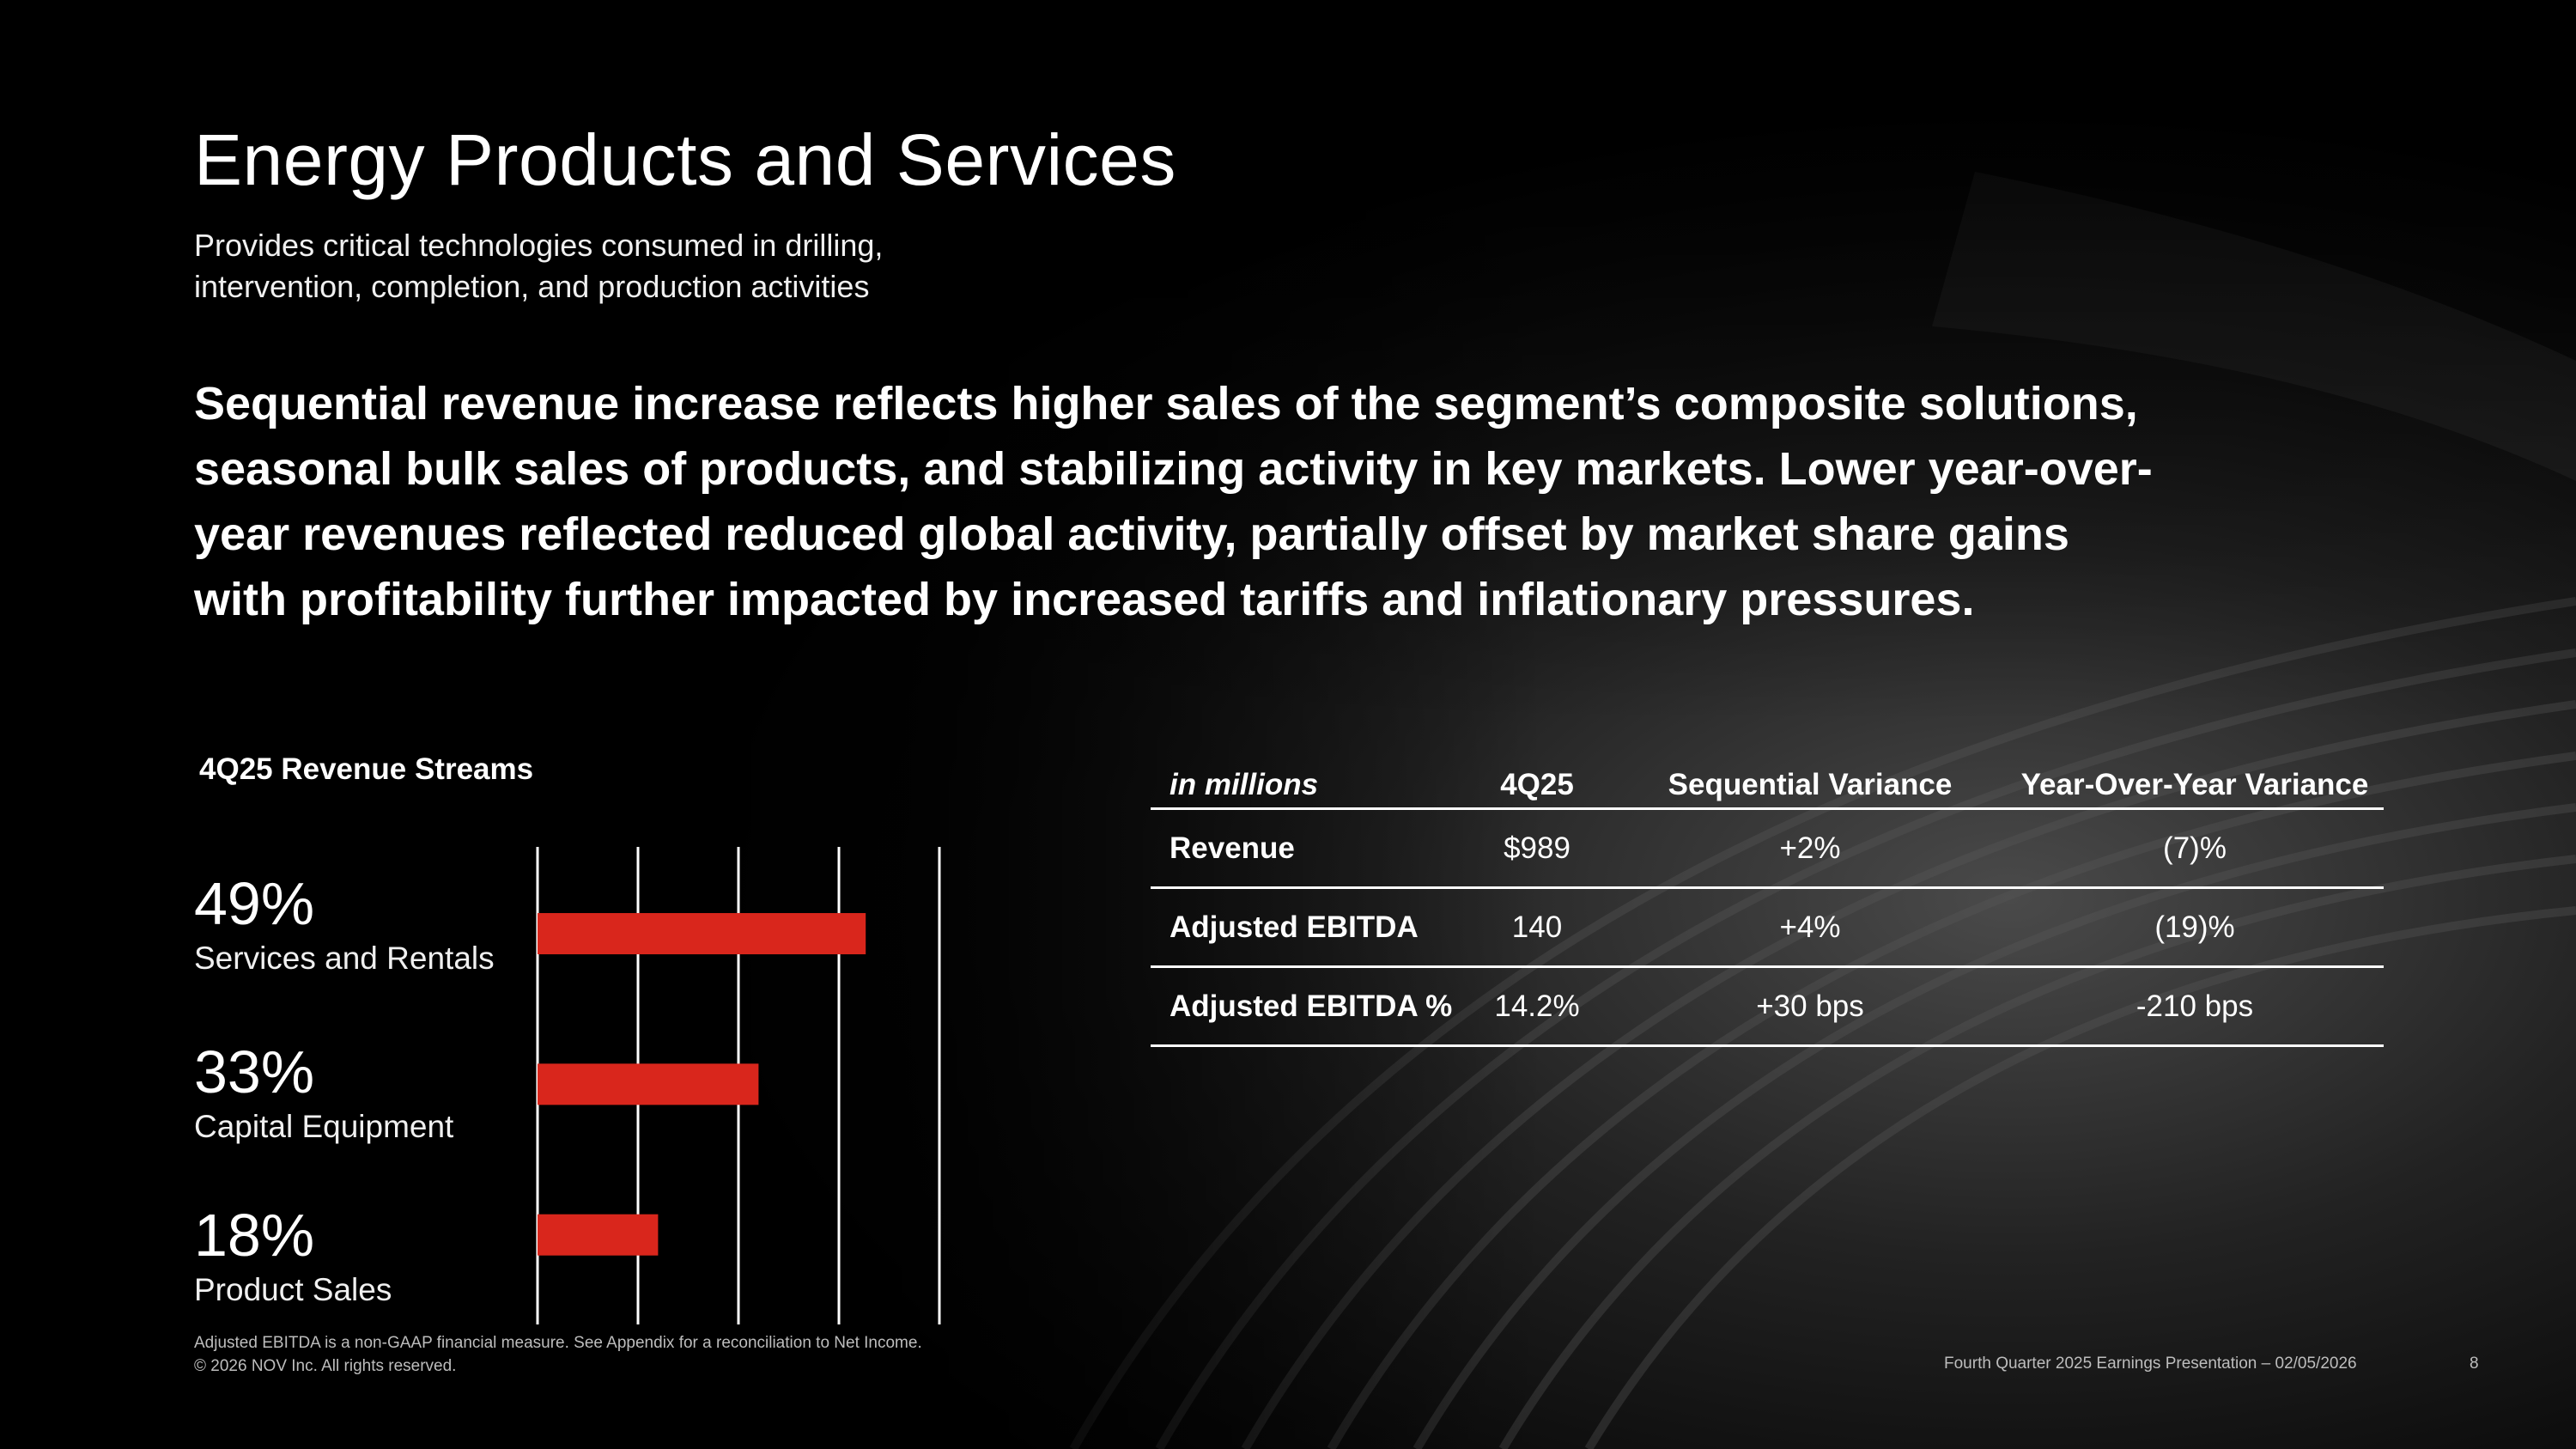 The height and width of the screenshot is (1449, 2576). What do you see at coordinates (254, 903) in the screenshot?
I see `stream-percent: 49%` at bounding box center [254, 903].